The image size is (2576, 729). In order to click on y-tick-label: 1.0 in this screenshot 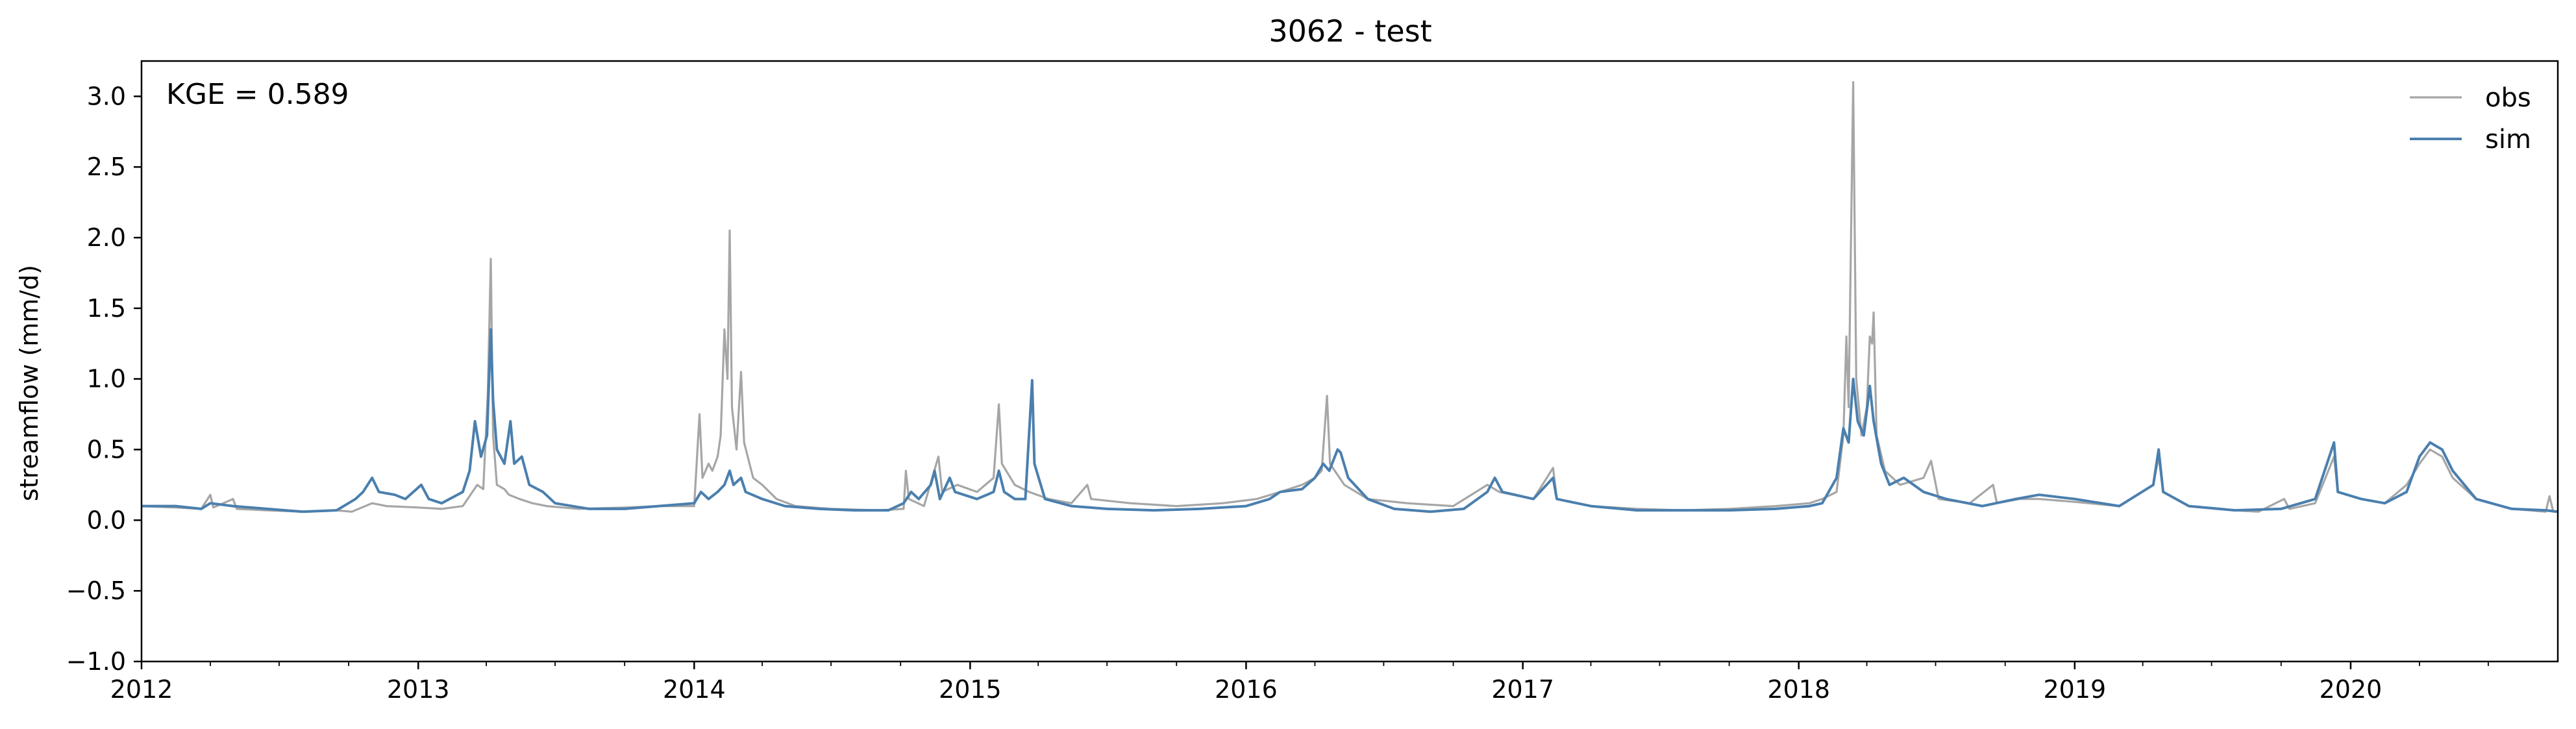, I will do `click(106, 379)`.